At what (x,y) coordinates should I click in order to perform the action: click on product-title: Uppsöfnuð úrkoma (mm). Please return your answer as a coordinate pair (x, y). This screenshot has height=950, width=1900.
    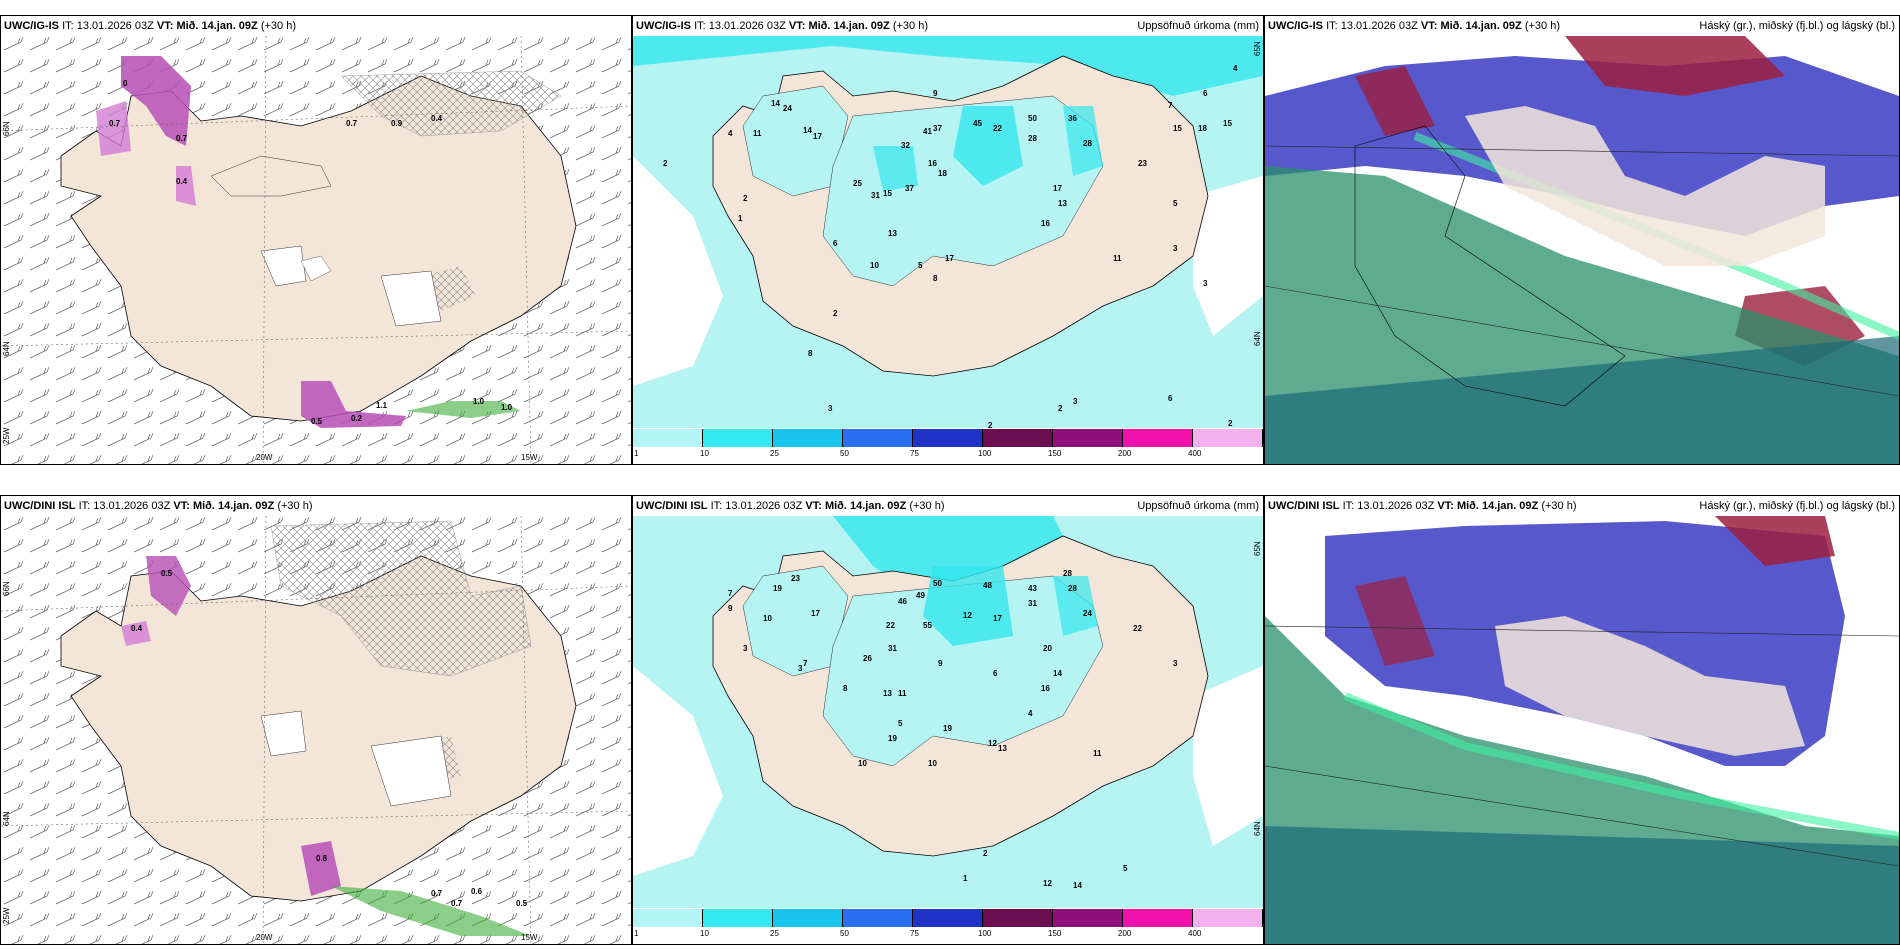
    Looking at the image, I should click on (1198, 506).